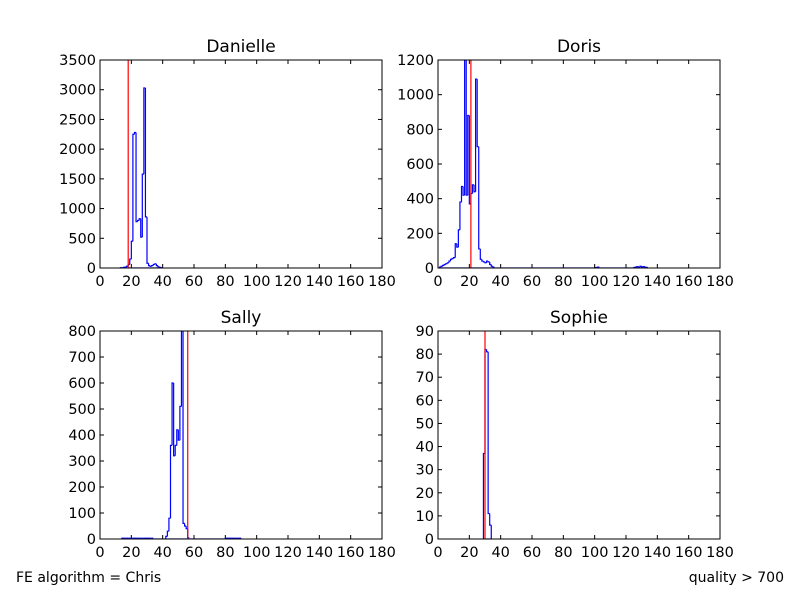 Image resolution: width=800 pixels, height=600 pixels. Describe the element at coordinates (77, 120) in the screenshot. I see `y-tick-label: 2500` at that location.